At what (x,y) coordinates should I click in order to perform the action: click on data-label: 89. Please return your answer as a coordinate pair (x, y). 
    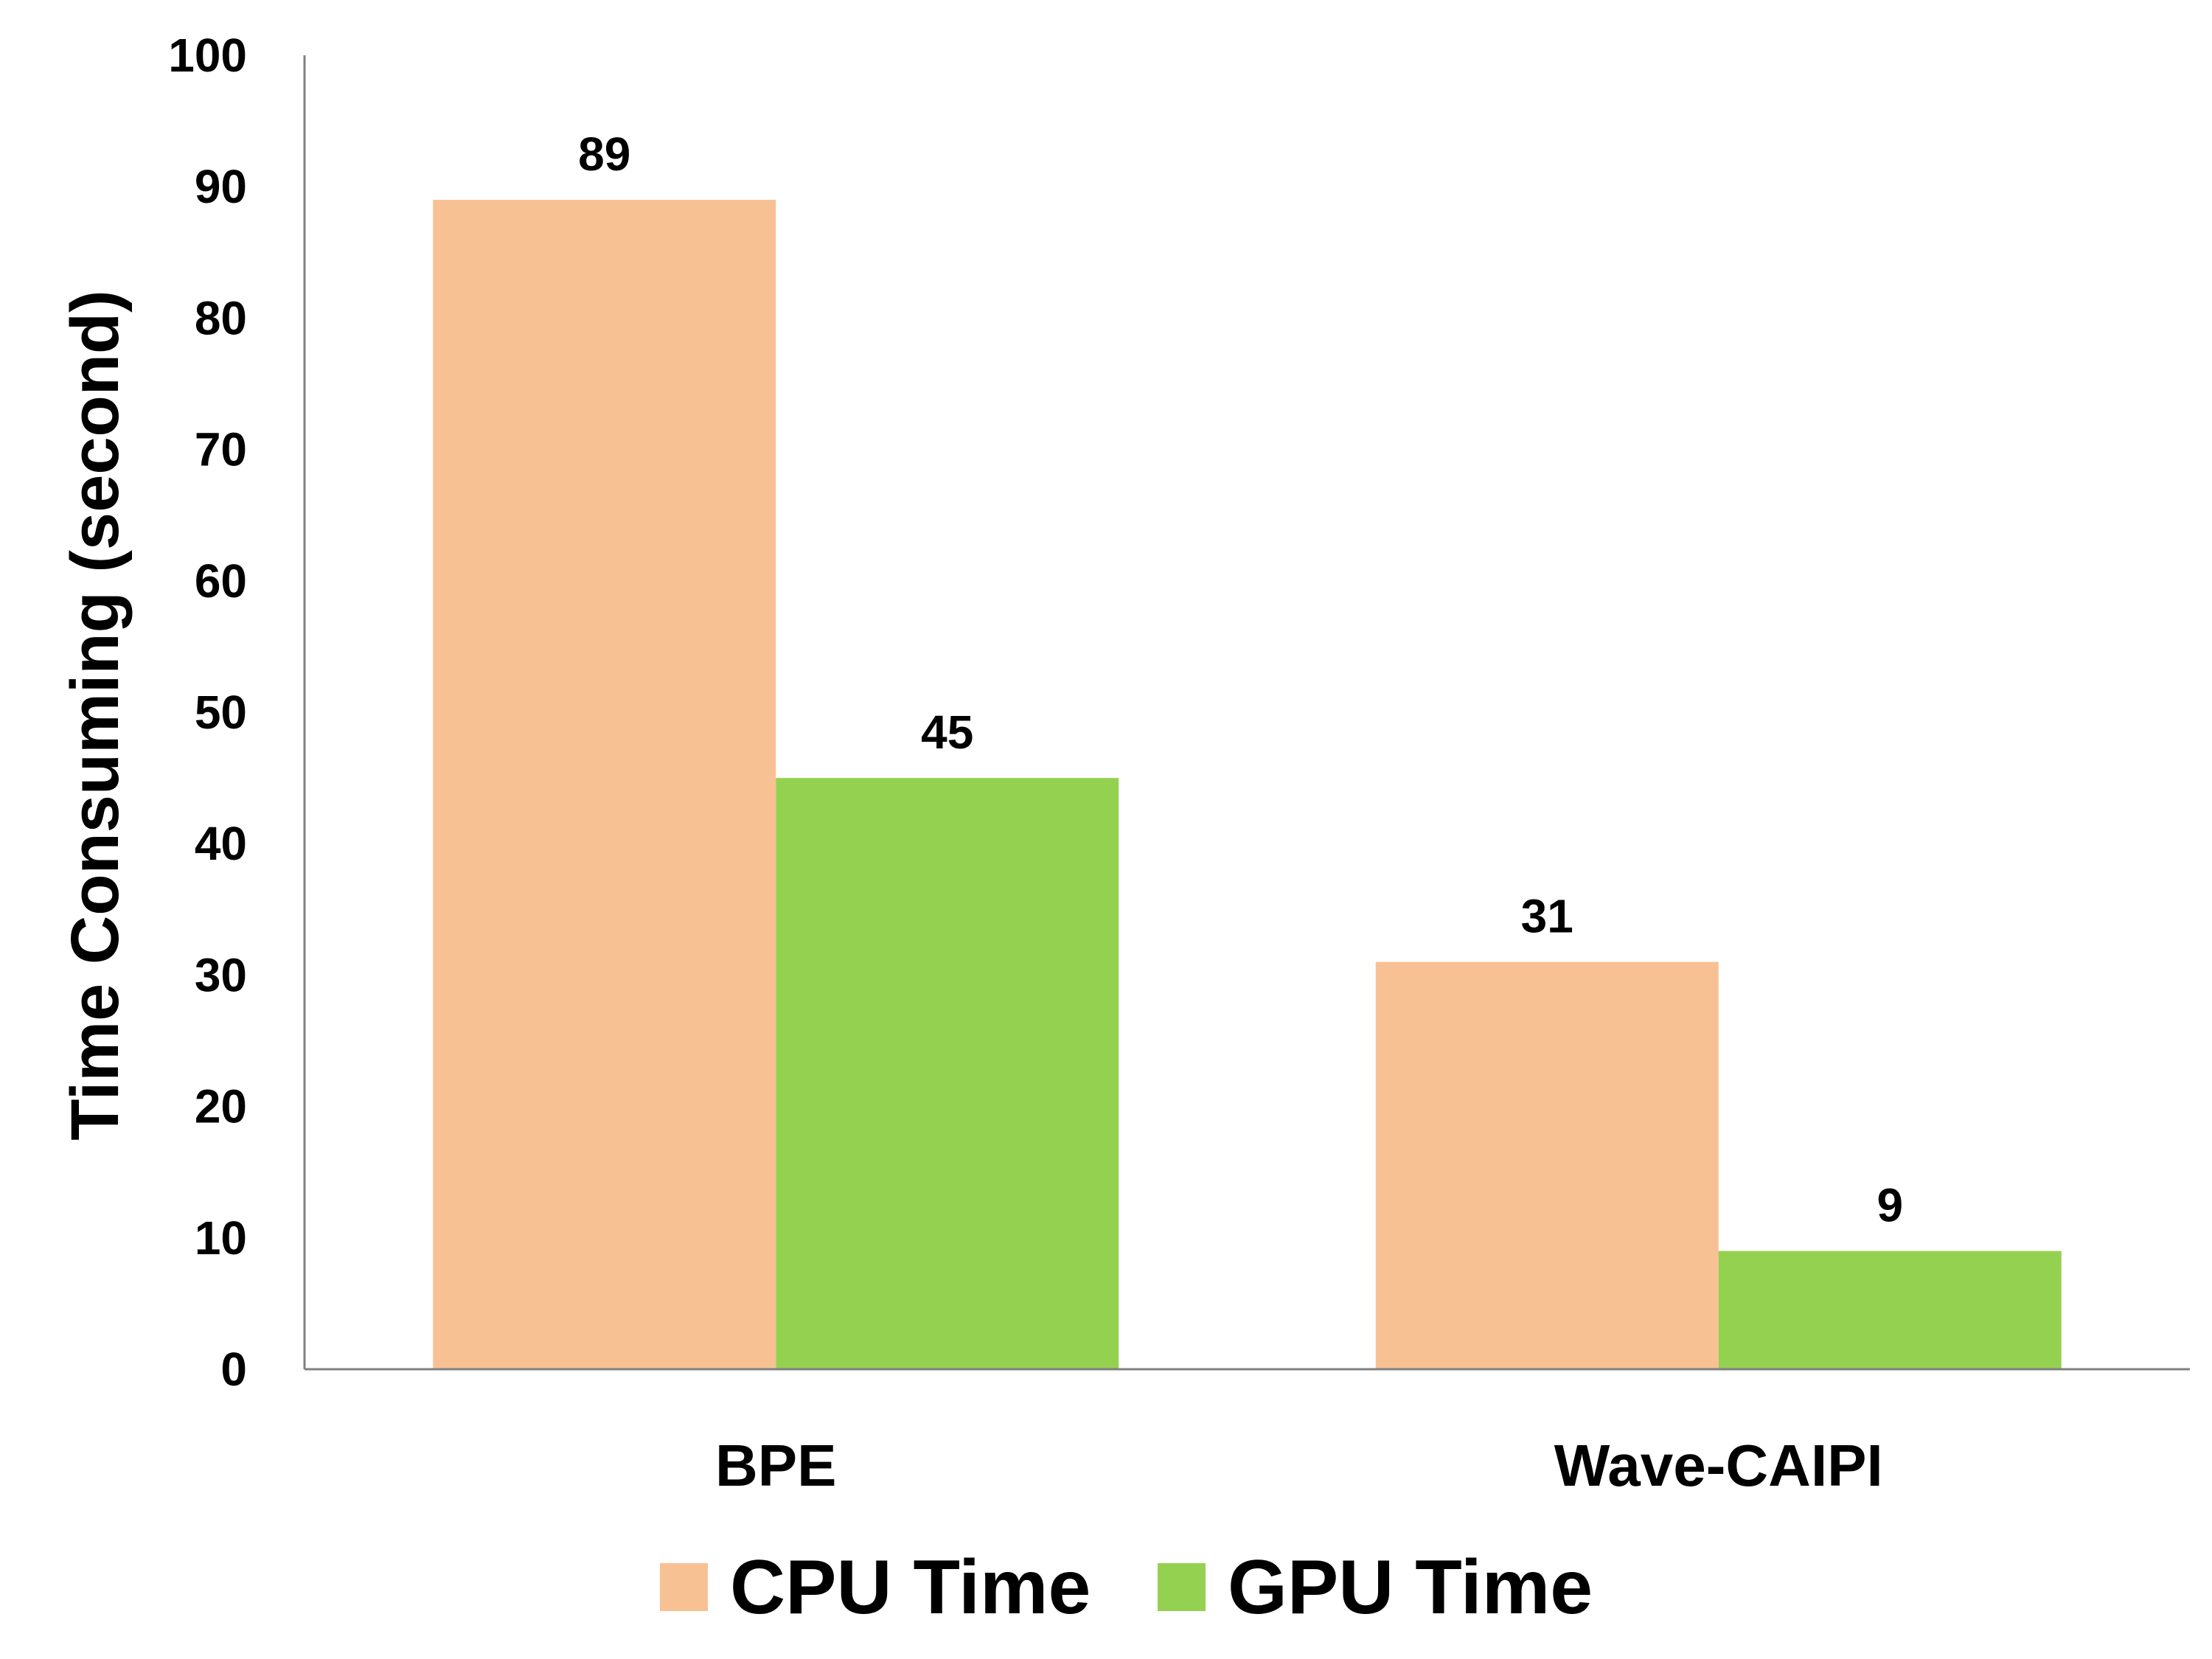
    Looking at the image, I should click on (604, 154).